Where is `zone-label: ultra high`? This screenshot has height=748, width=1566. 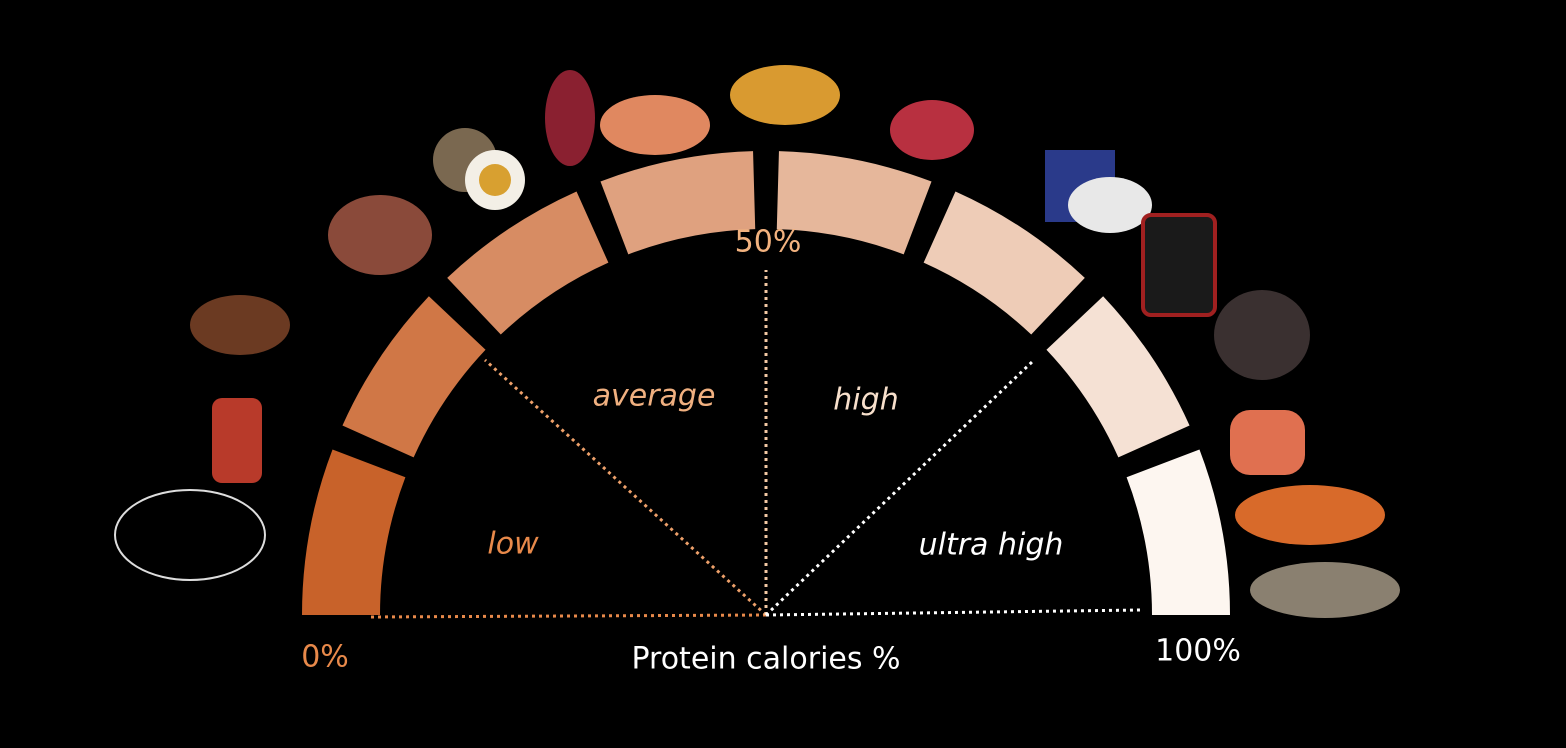 zone-label: ultra high is located at coordinates (991, 545).